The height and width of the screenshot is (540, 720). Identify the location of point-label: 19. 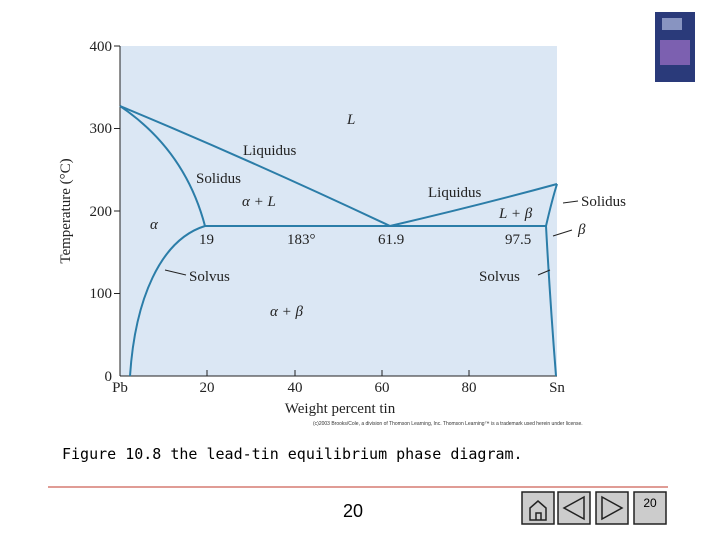
(206, 240).